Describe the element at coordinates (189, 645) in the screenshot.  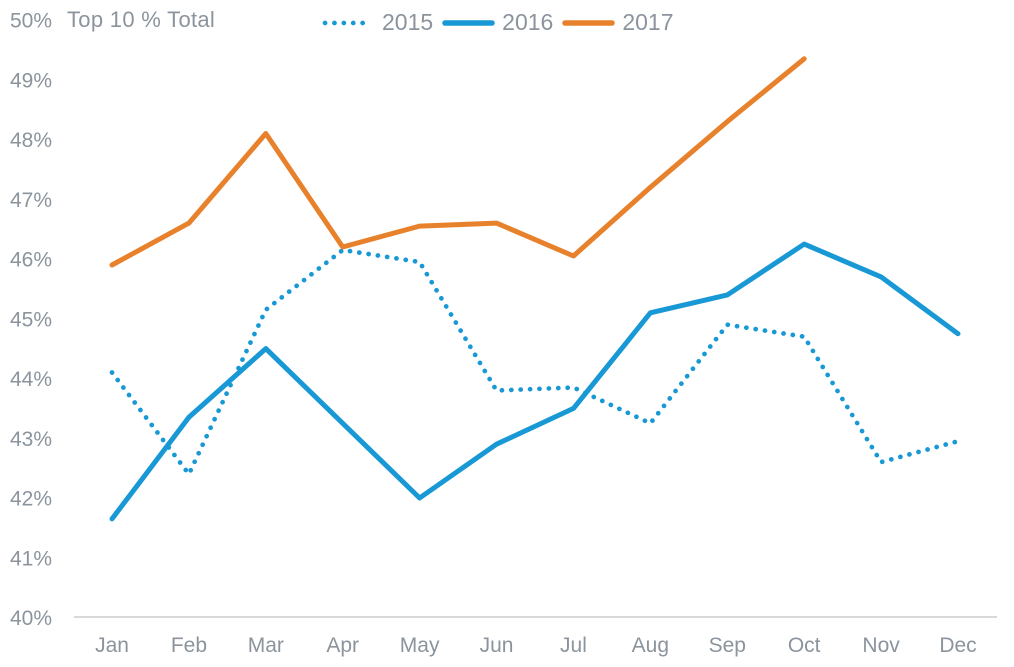
I see `x-axis-tick-label: Feb` at that location.